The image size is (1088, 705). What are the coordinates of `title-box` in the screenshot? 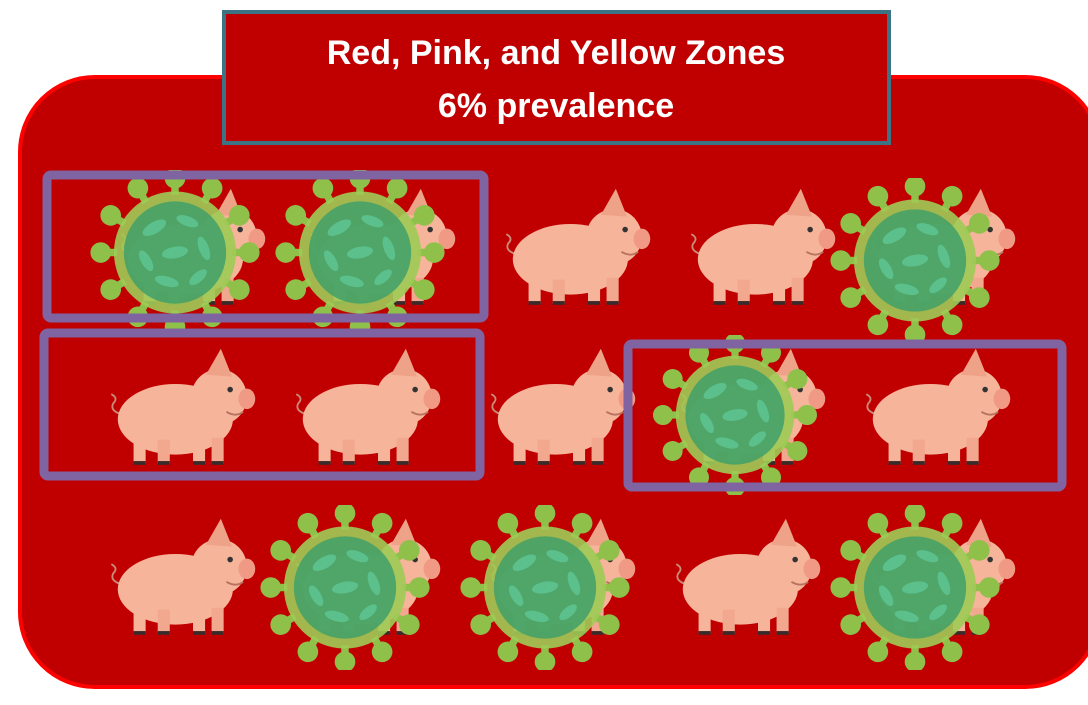 It's located at (556, 77).